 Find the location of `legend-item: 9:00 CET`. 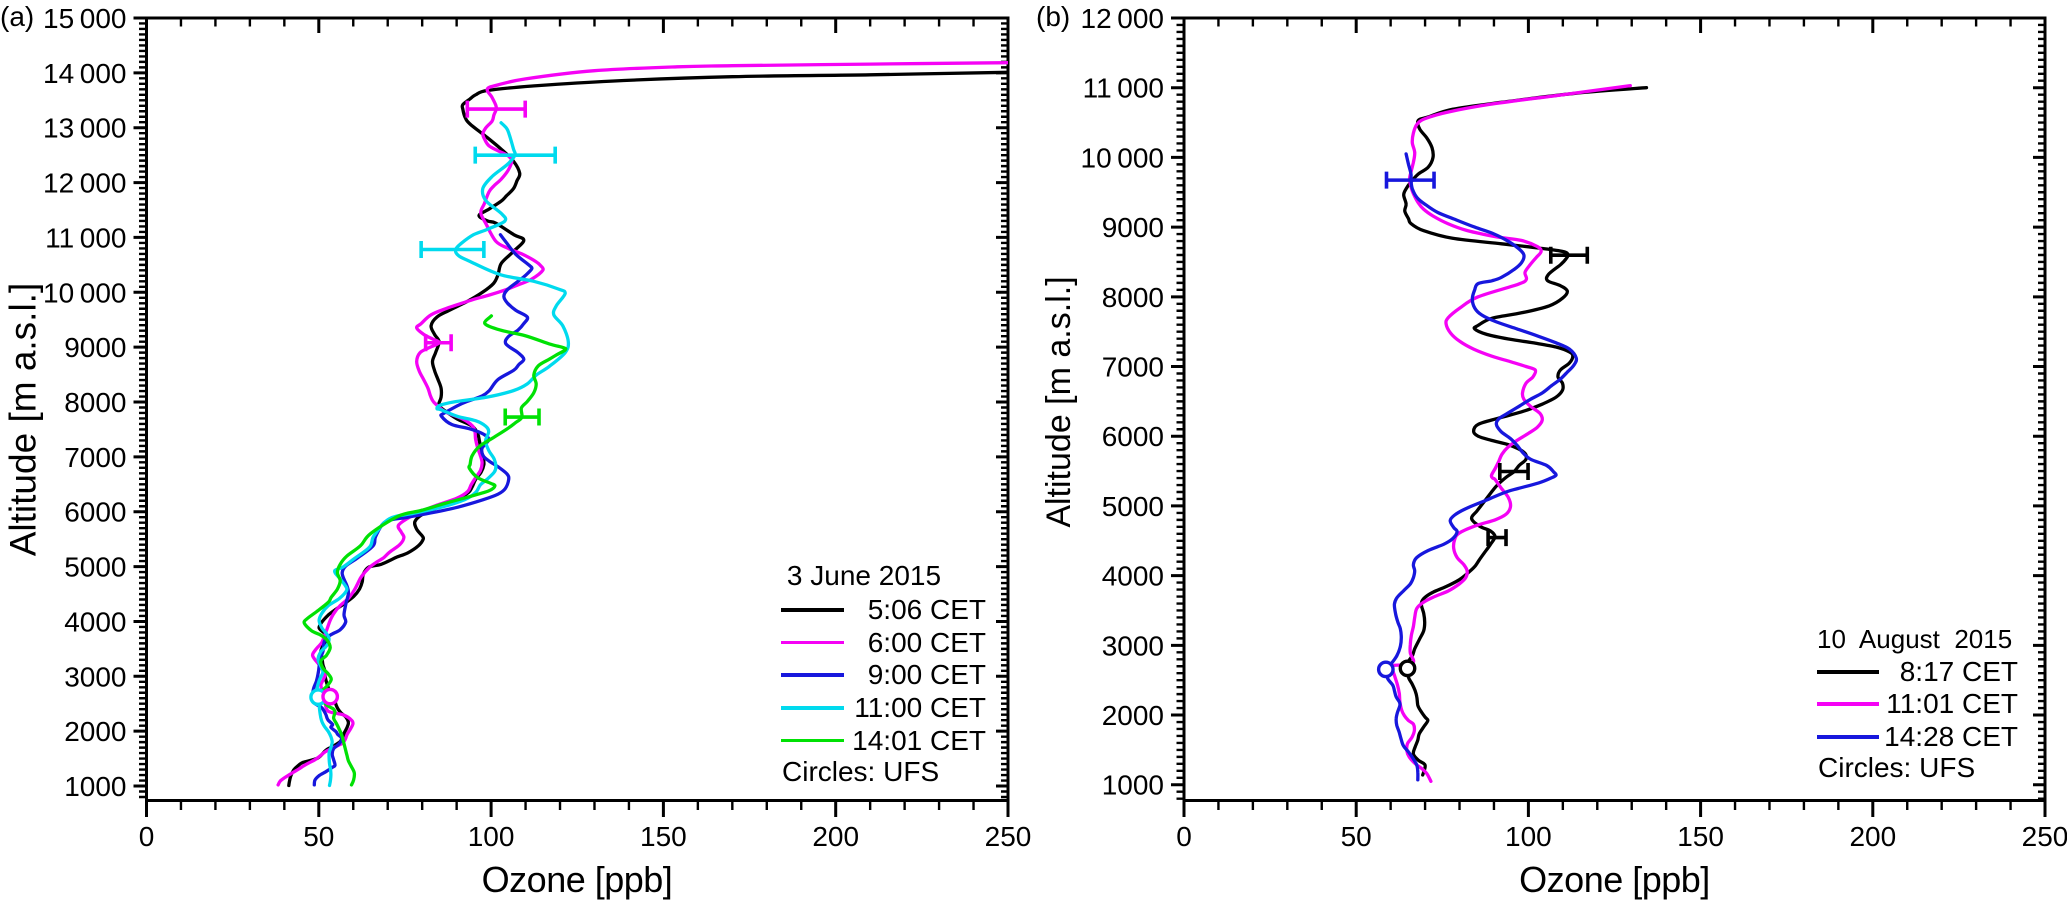

legend-item: 9:00 CET is located at coordinates (883, 675).